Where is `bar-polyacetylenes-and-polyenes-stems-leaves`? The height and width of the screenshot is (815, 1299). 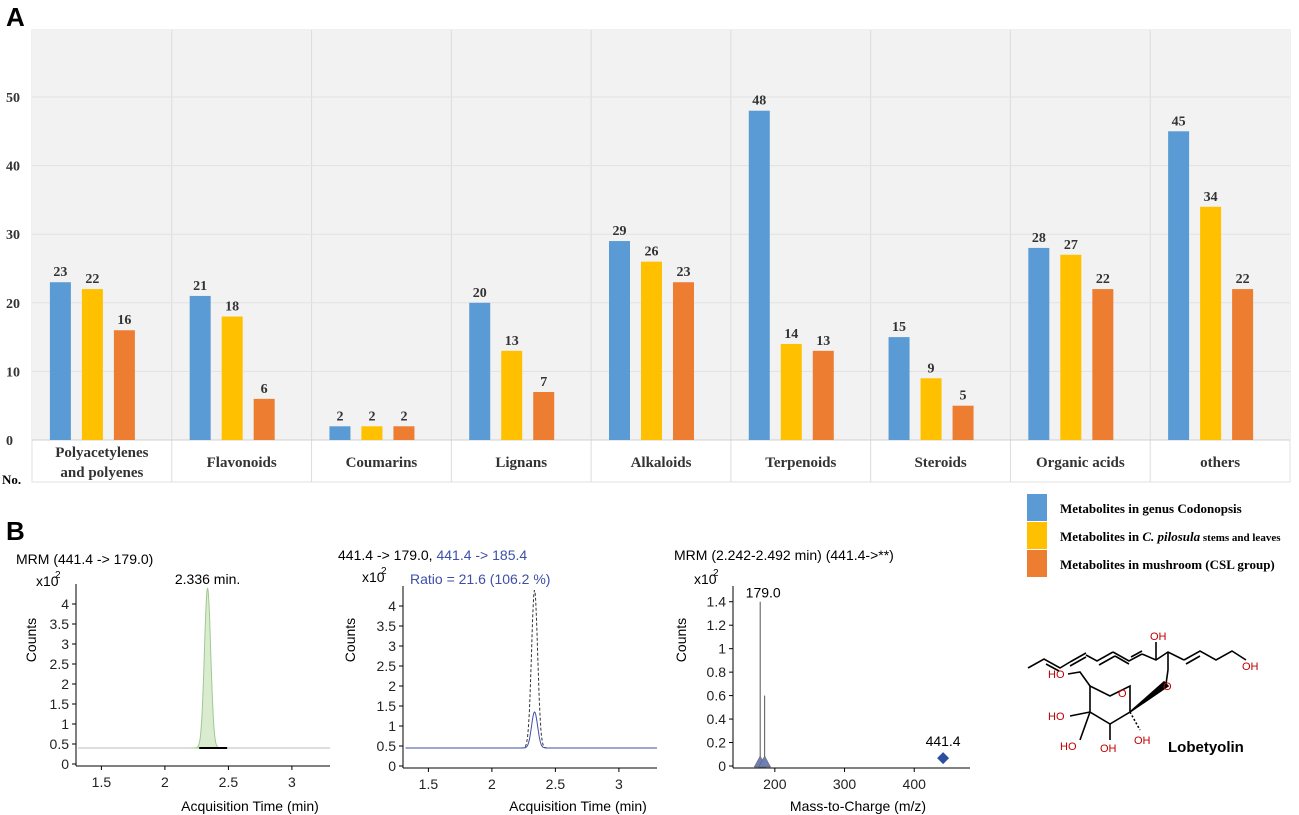
bar-polyacetylenes-and-polyenes-stems-leaves is located at coordinates (92, 364).